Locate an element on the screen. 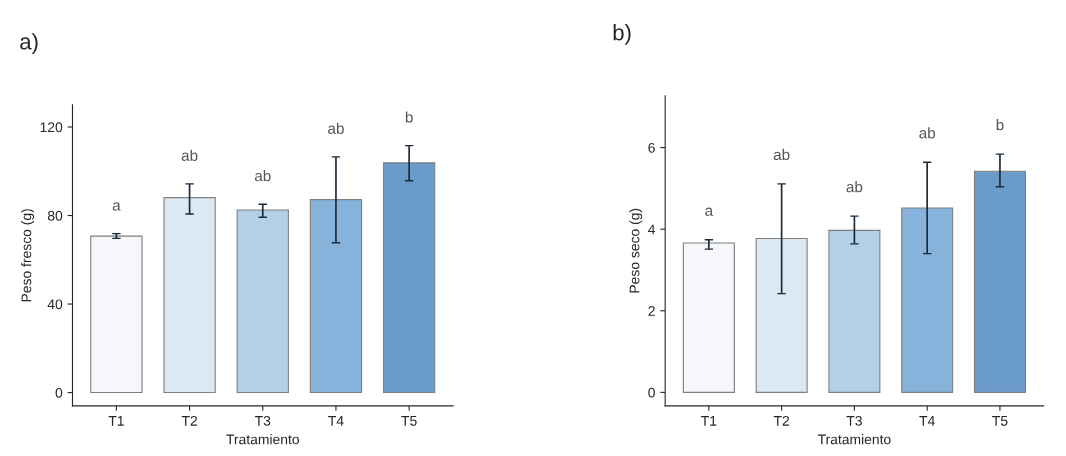 The height and width of the screenshot is (456, 1066). y-tick-label: 6 is located at coordinates (651, 147).